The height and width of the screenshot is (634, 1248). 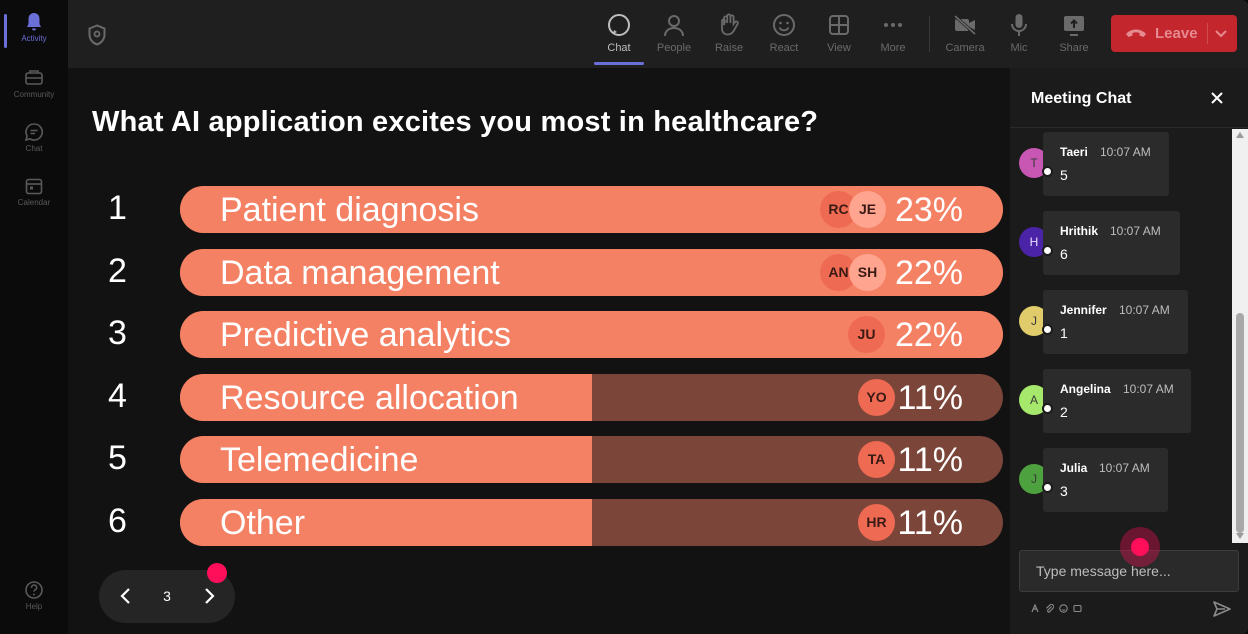 I want to click on message-text: 5, so click(x=1064, y=175).